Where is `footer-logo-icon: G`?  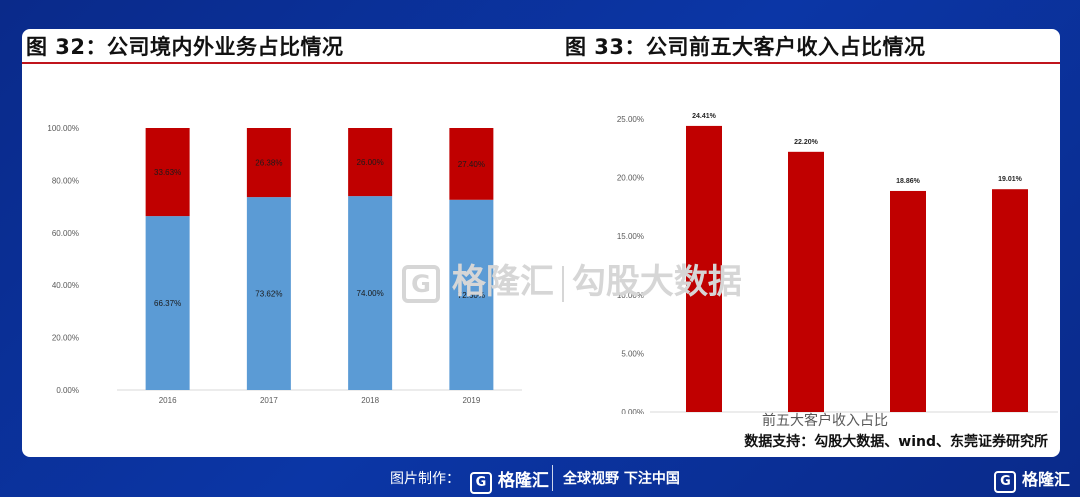
footer-logo-icon: G is located at coordinates (481, 483).